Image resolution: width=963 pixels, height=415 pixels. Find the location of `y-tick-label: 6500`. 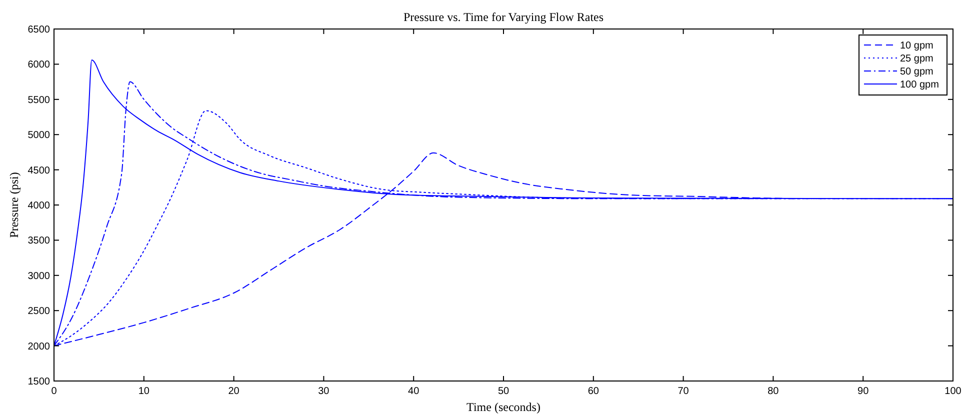

y-tick-label: 6500 is located at coordinates (39, 30).